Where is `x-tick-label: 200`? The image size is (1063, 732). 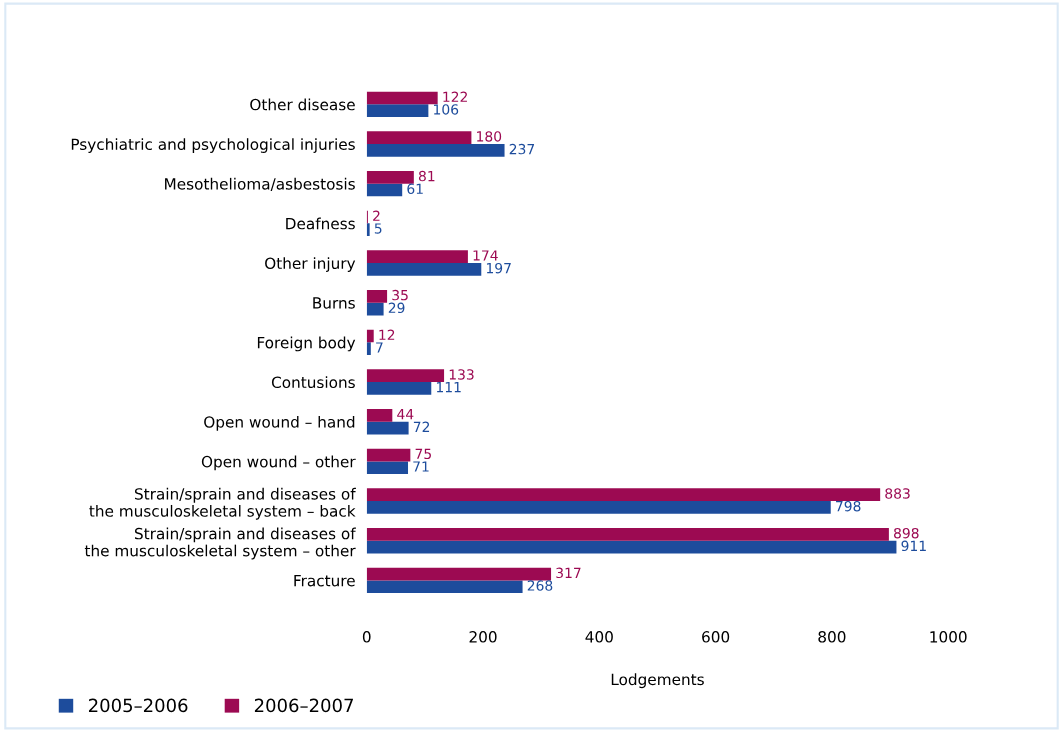
x-tick-label: 200 is located at coordinates (483, 637).